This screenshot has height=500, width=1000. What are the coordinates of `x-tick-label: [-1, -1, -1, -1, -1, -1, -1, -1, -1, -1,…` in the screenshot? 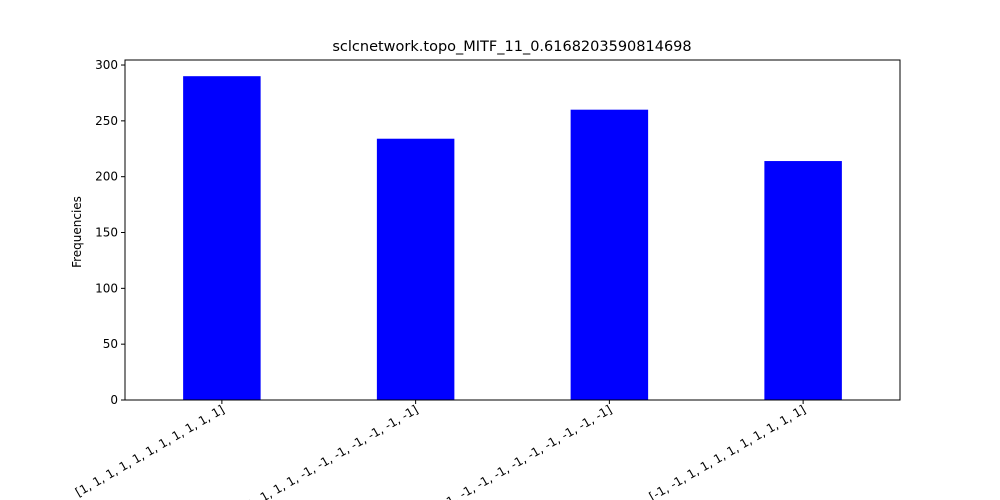 It's located at (516, 451).